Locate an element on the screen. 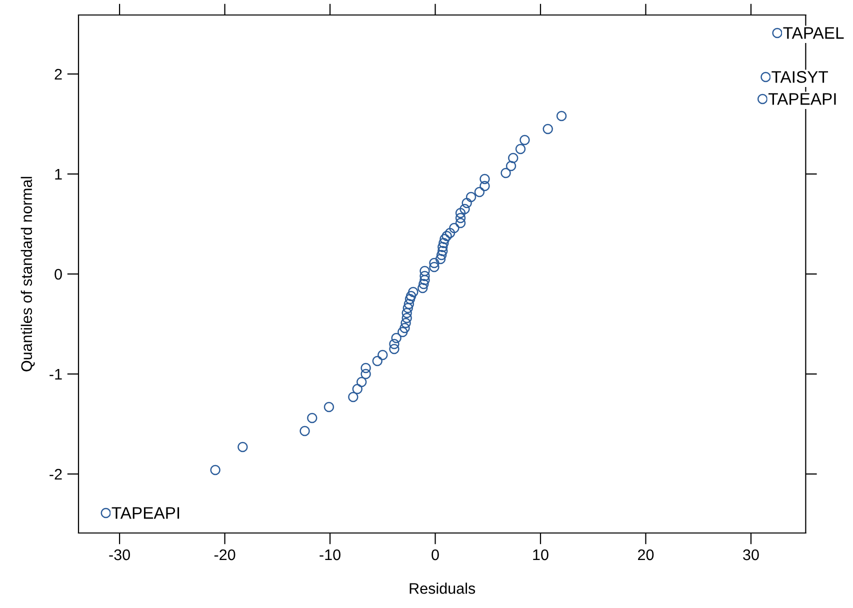 The width and height of the screenshot is (853, 608). y-axis-title: Quantiles of standard normal is located at coordinates (27, 274).